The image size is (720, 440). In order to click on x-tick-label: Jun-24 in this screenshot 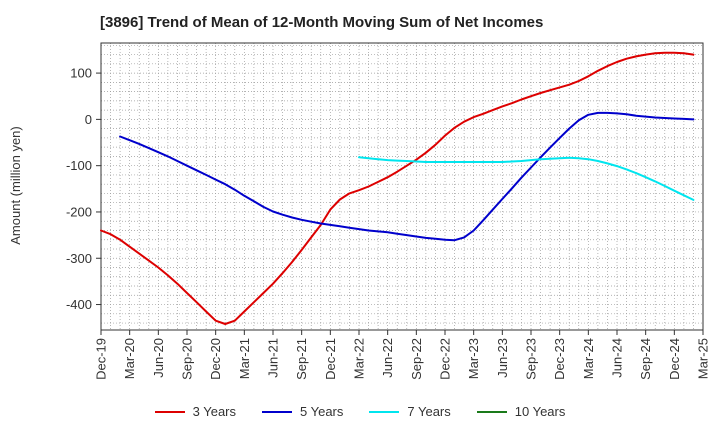, I will do `click(617, 358)`.